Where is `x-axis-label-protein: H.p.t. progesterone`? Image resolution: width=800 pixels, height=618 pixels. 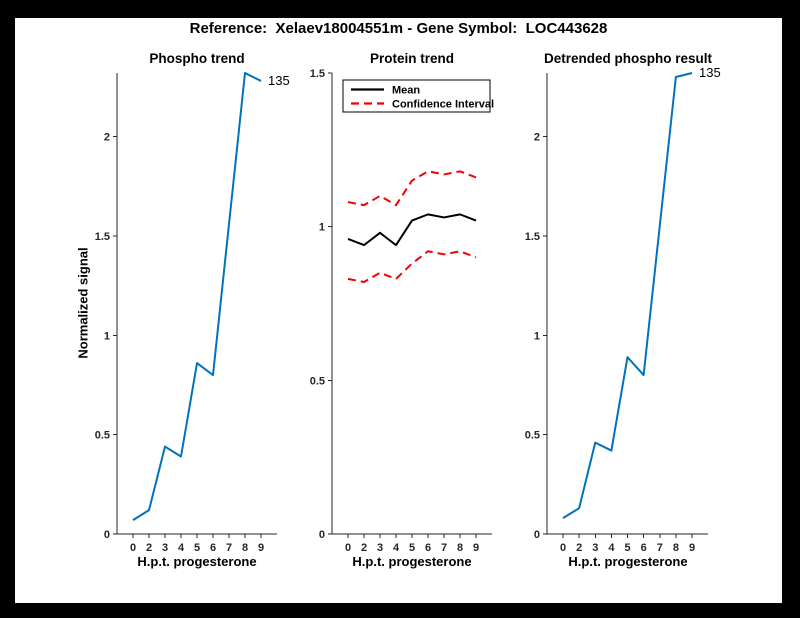
x-axis-label-protein: H.p.t. progesterone is located at coordinates (412, 561).